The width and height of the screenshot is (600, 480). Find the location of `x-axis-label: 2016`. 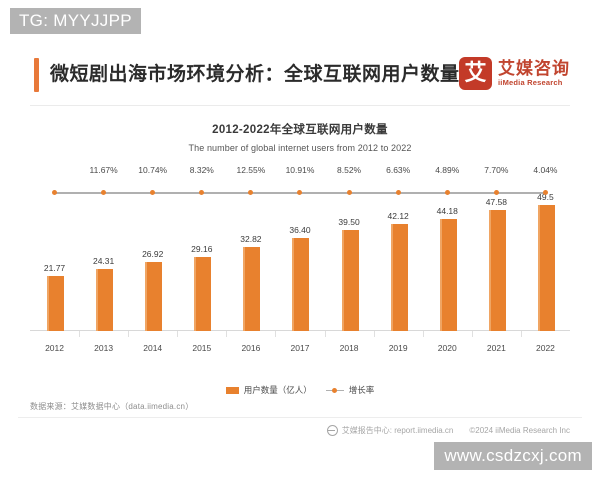

x-axis-label: 2016 is located at coordinates (251, 348).